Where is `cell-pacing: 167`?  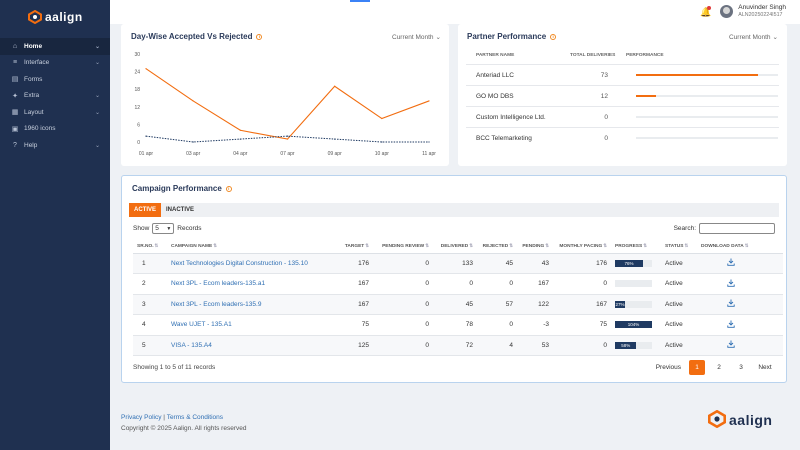
cell-pacing: 167 is located at coordinates (582, 304).